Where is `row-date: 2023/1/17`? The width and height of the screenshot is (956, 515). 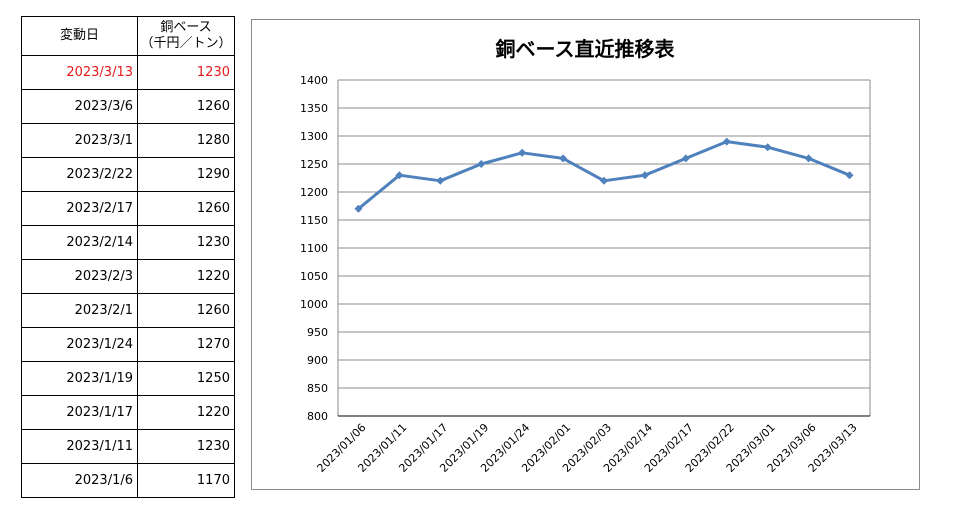 row-date: 2023/1/17 is located at coordinates (79, 412).